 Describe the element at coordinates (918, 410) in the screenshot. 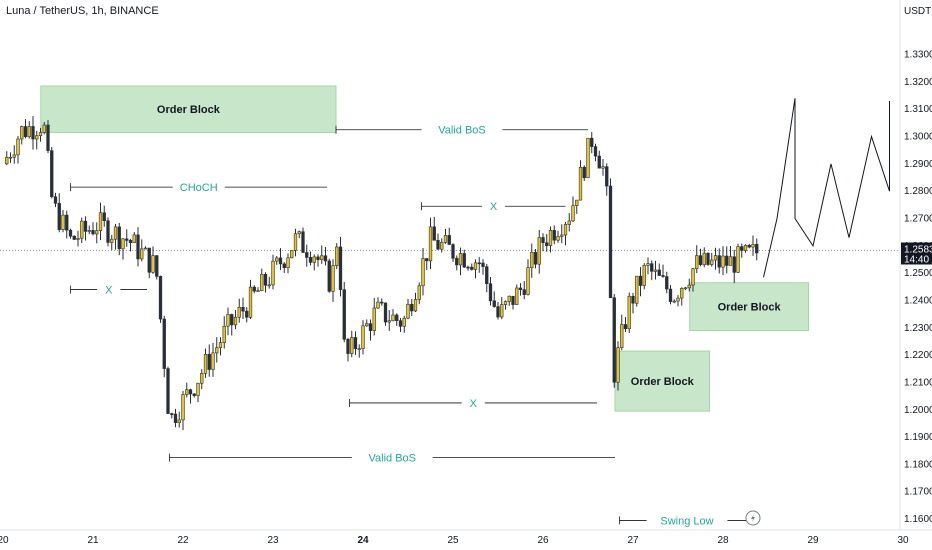

I see `price-tick-label: 1.2000` at that location.